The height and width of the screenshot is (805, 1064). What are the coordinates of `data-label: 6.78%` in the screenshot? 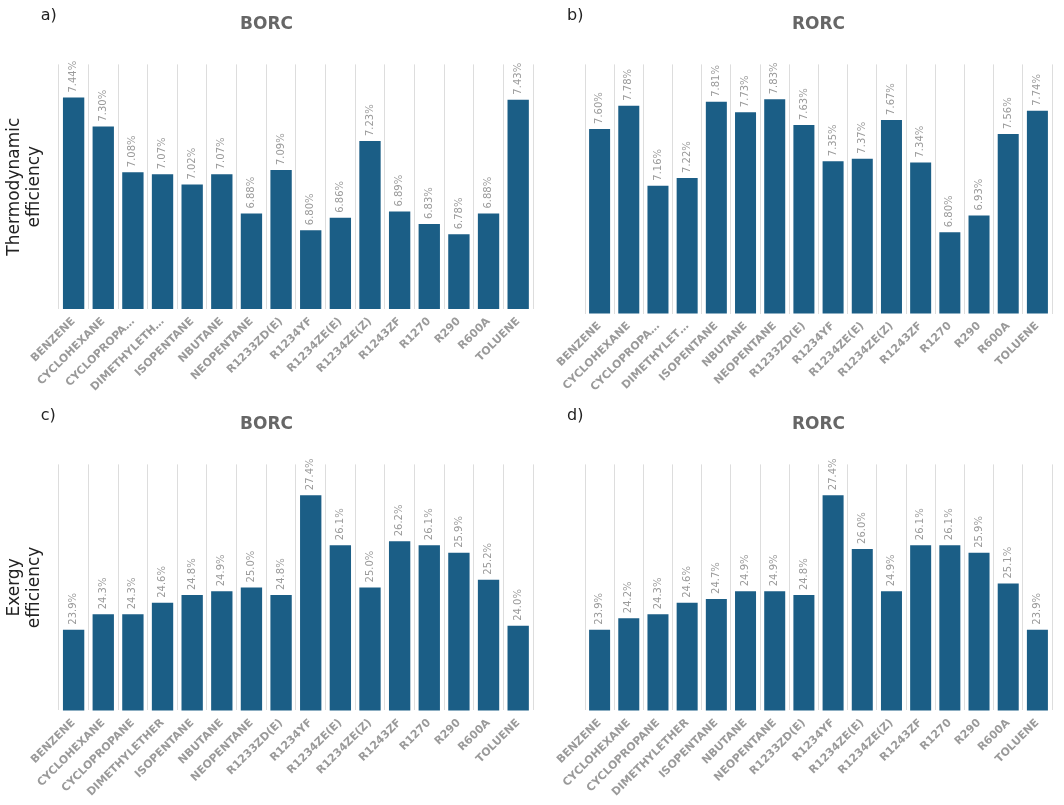 It's located at (458, 213).